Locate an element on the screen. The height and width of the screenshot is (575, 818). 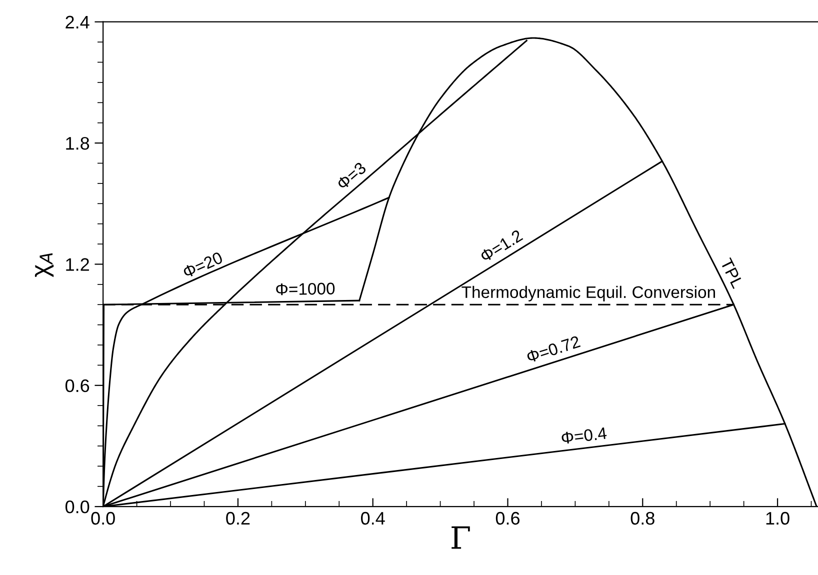
annotation: Φ=1000 is located at coordinates (305, 289).